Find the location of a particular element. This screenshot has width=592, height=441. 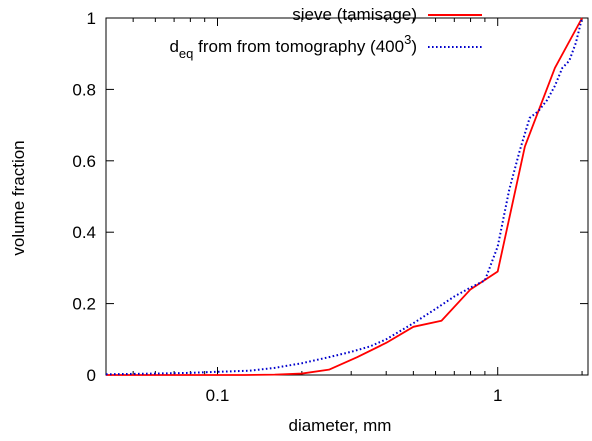

legend-text-part-5: ) is located at coordinates (414, 46).